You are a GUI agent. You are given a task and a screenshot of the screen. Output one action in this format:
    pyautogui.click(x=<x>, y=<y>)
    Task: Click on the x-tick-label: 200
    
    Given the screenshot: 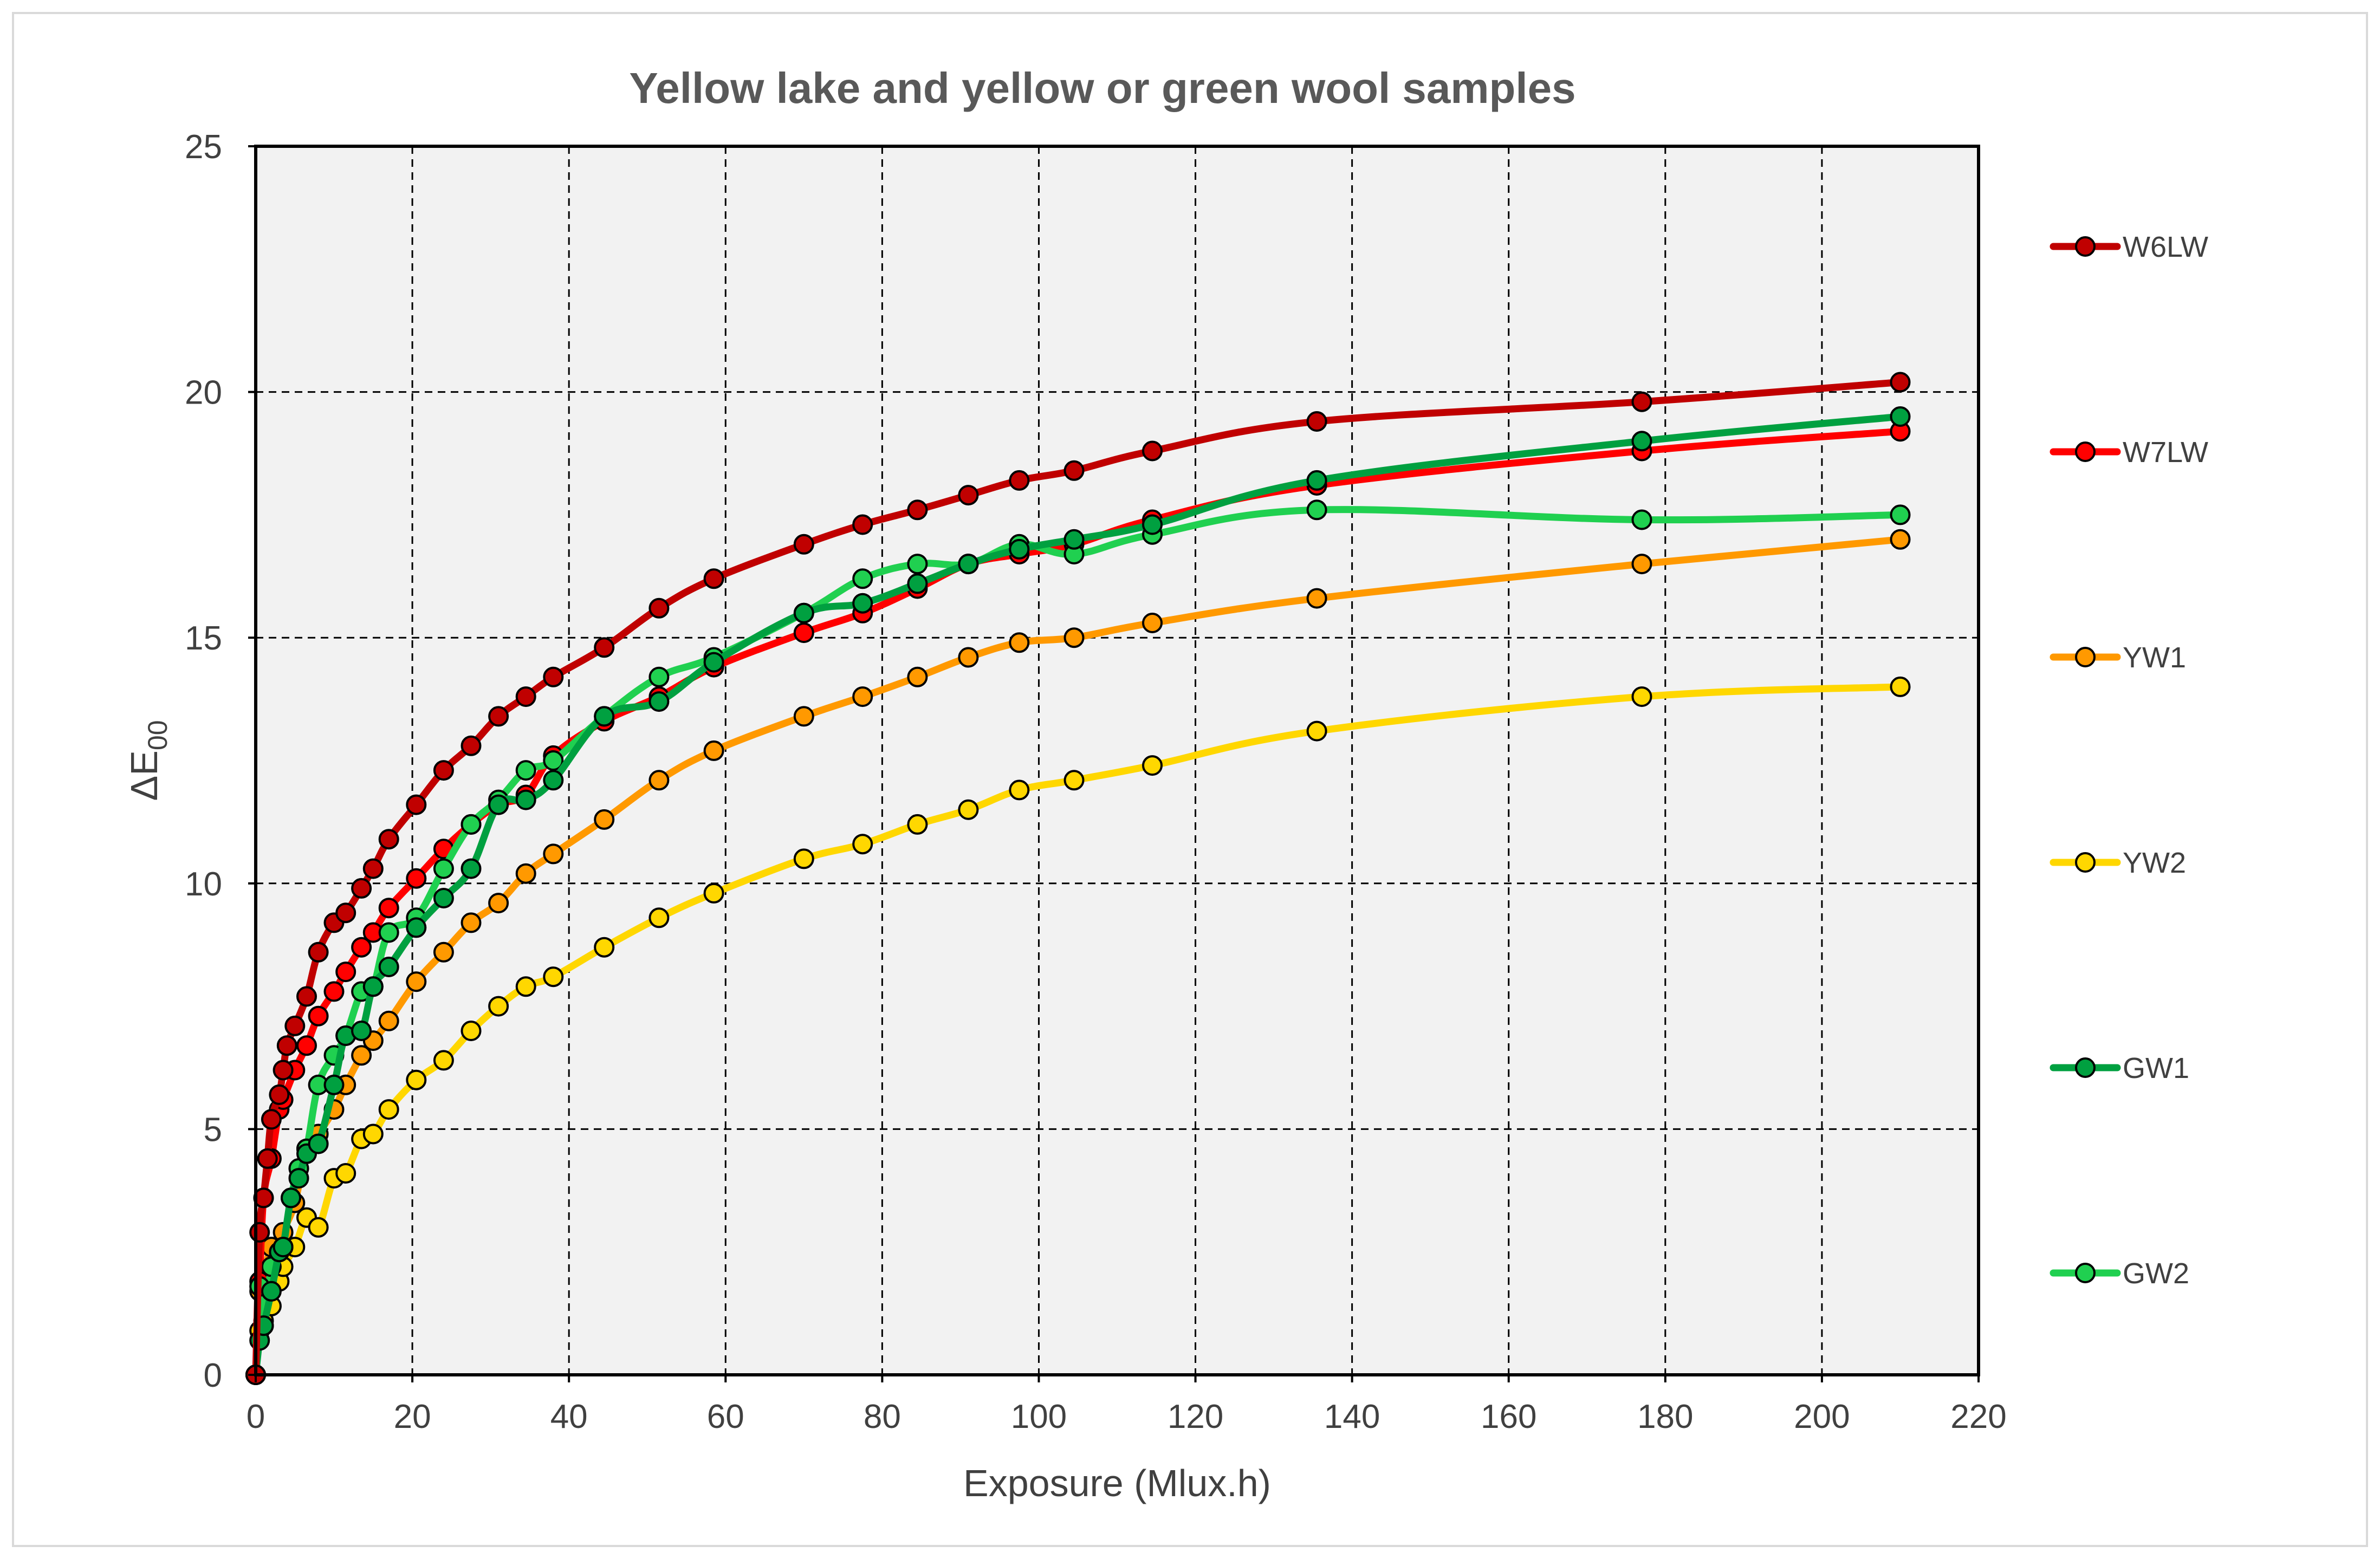 What is the action you would take?
    pyautogui.click(x=1822, y=1416)
    